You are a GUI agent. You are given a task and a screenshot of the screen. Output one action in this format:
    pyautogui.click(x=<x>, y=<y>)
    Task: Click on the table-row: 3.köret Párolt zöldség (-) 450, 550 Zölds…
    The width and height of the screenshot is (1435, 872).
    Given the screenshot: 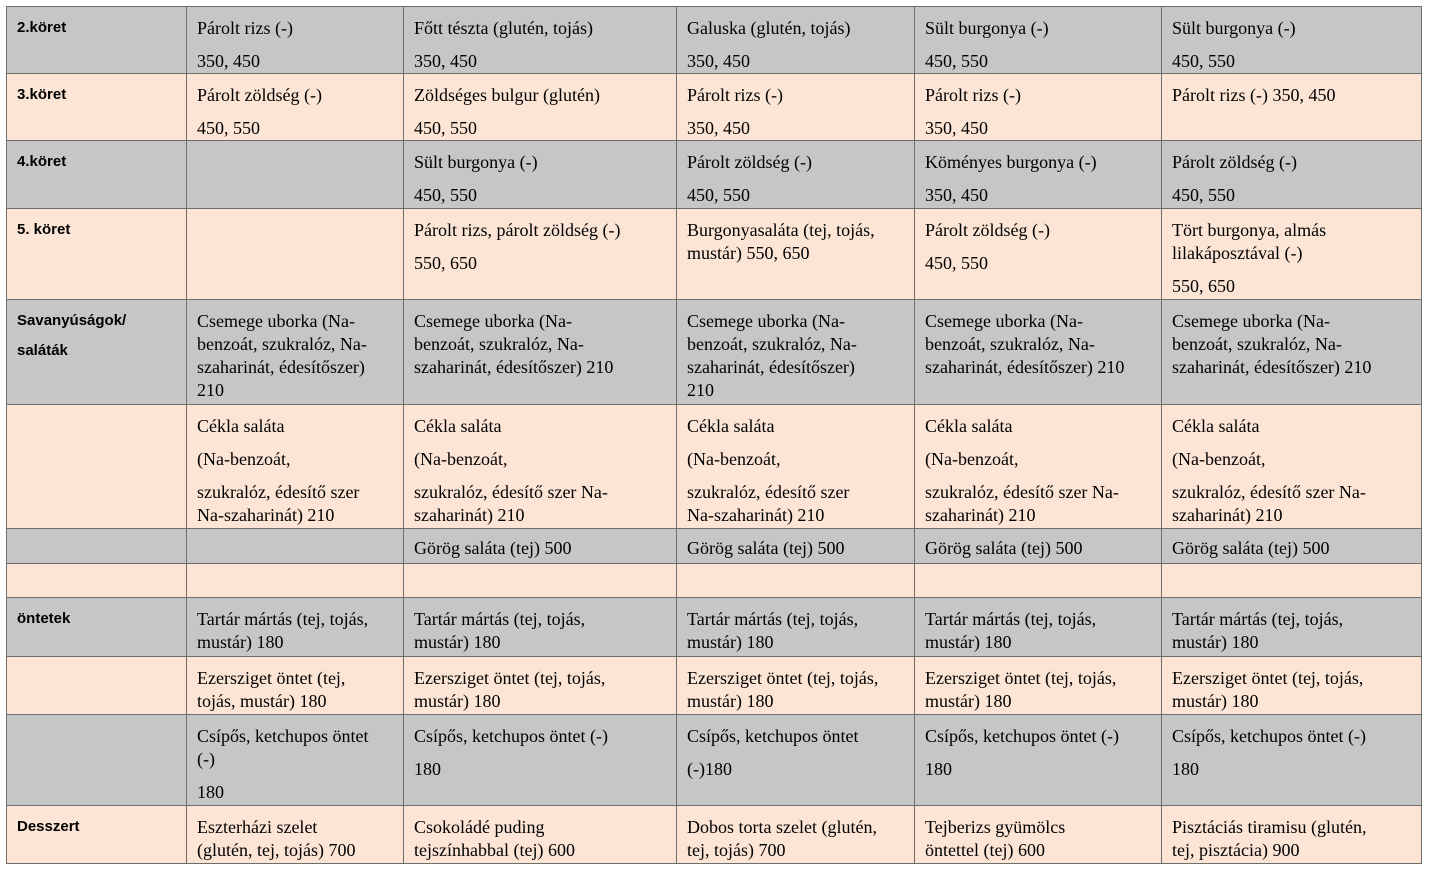 What is the action you would take?
    pyautogui.click(x=714, y=107)
    